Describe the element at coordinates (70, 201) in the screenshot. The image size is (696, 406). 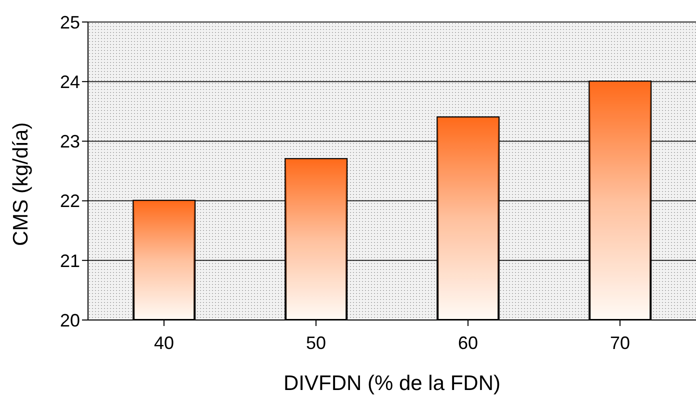
I see `y-tick-label: 22` at that location.